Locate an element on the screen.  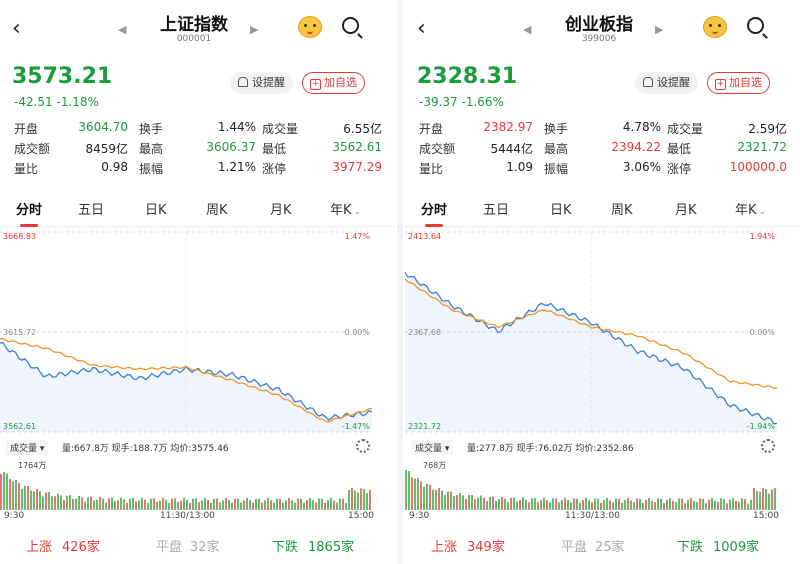
stat-label: 成交量 is located at coordinates (685, 129).